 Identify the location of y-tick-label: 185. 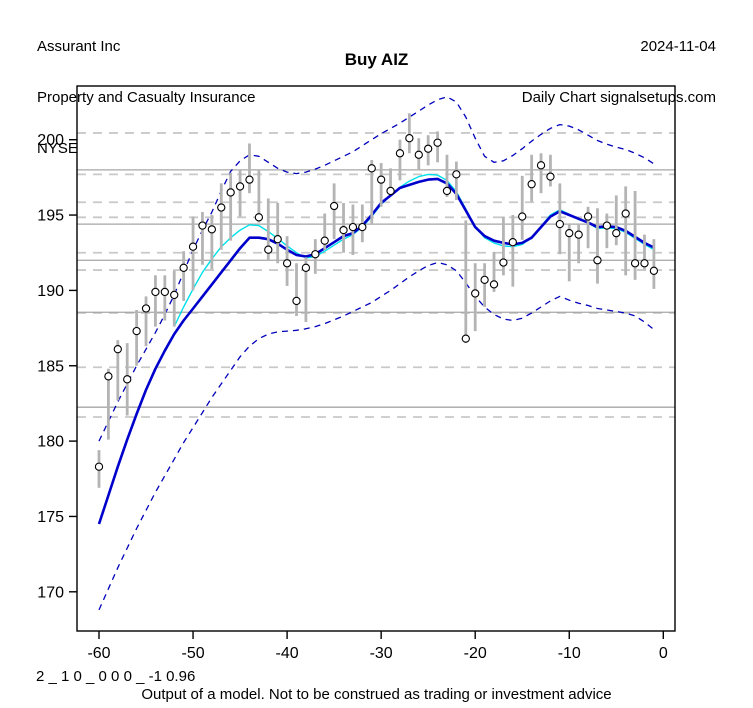
(50, 366).